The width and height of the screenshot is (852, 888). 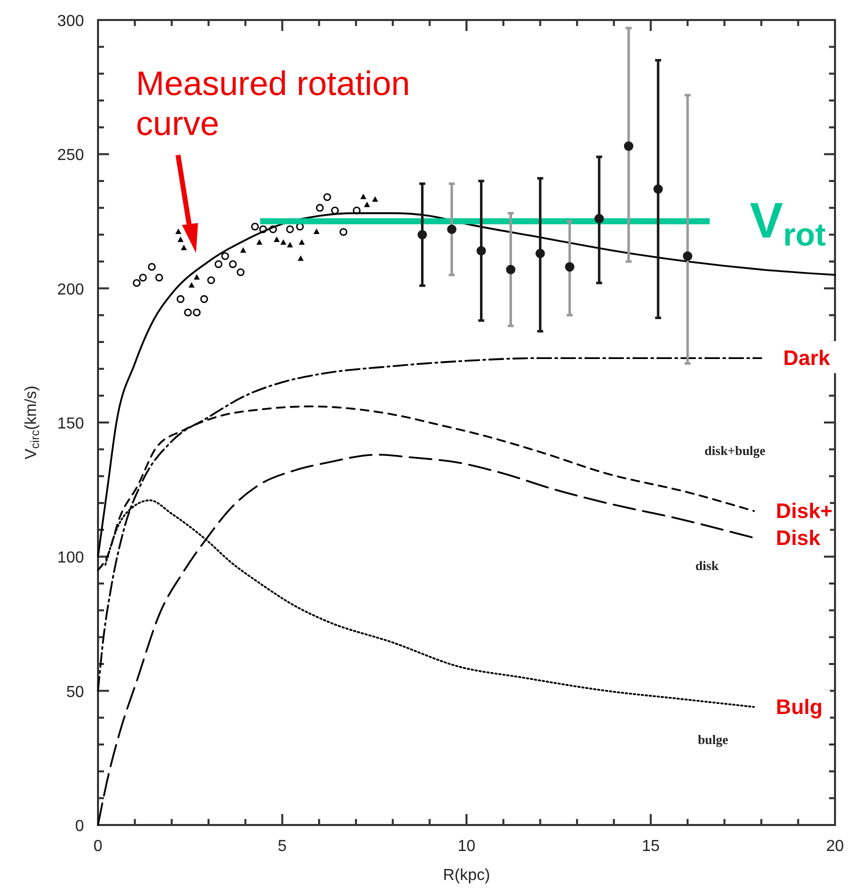 What do you see at coordinates (70, 155) in the screenshot?
I see `y-tick-label: 250` at bounding box center [70, 155].